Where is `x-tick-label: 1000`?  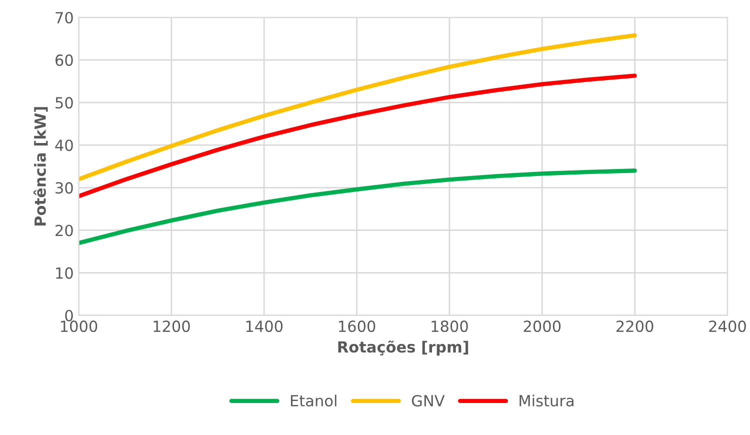 x-tick-label: 1000 is located at coordinates (79, 326).